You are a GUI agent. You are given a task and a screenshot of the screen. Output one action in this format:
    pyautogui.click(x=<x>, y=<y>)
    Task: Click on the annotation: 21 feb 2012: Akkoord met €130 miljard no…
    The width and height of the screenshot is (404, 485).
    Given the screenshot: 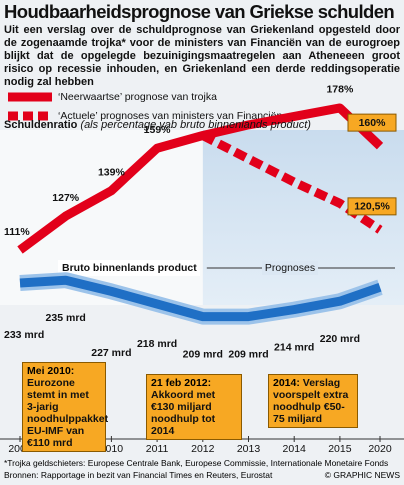 What is the action you would take?
    pyautogui.click(x=194, y=407)
    